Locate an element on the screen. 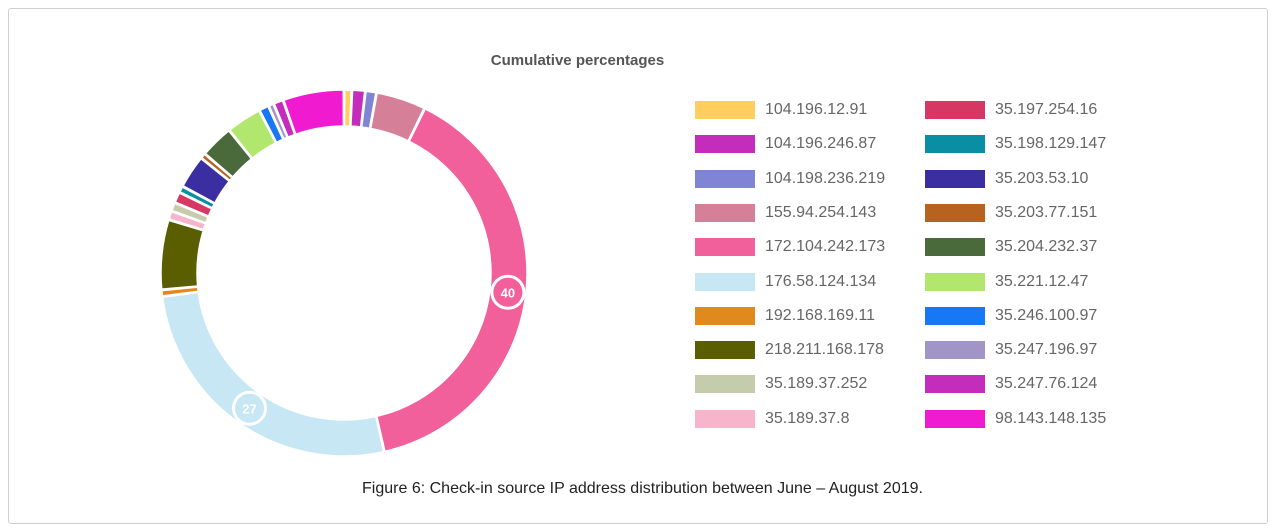  legend-item-192-168-169-11: 192.168.169.11 is located at coordinates (785, 316).